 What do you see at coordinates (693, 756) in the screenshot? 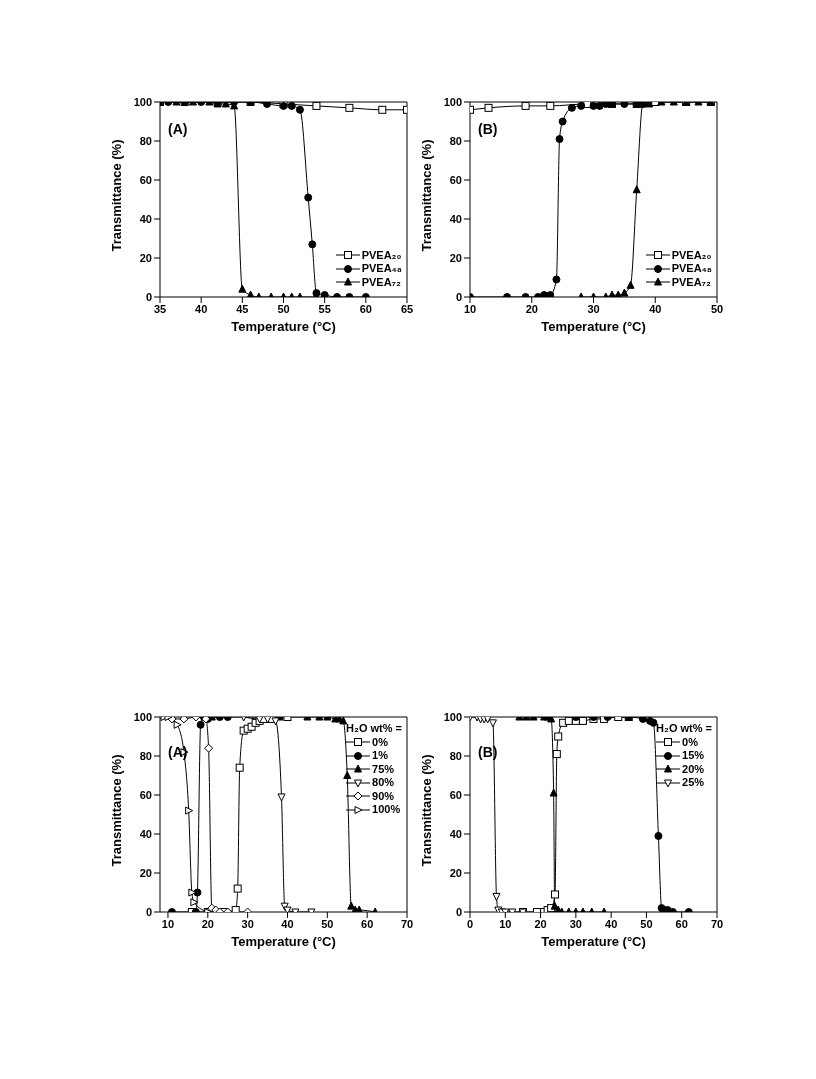
I see `legend-label: 15%` at bounding box center [693, 756].